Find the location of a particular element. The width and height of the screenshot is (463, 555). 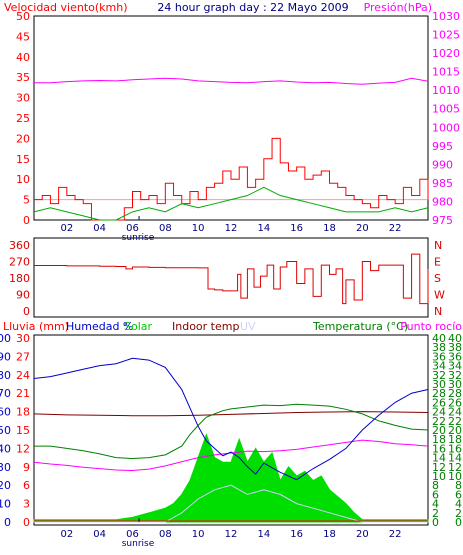

wind-xtick-18: 18 is located at coordinates (329, 228).